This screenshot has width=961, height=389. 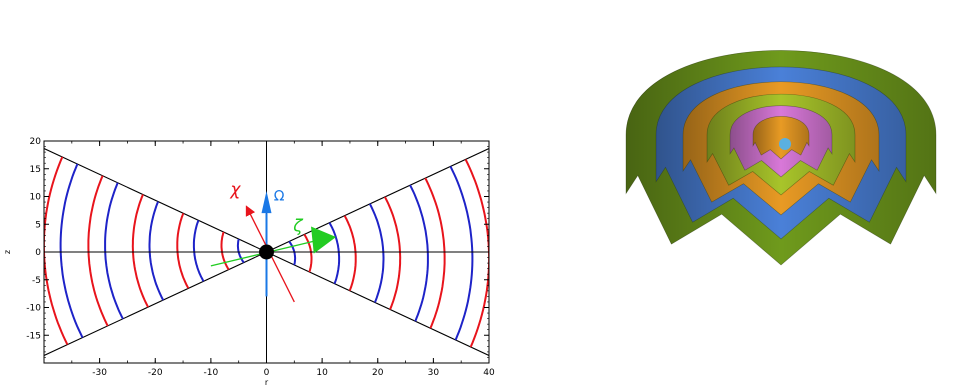 What do you see at coordinates (298, 226) in the screenshot?
I see `zeta-label: ζ` at bounding box center [298, 226].